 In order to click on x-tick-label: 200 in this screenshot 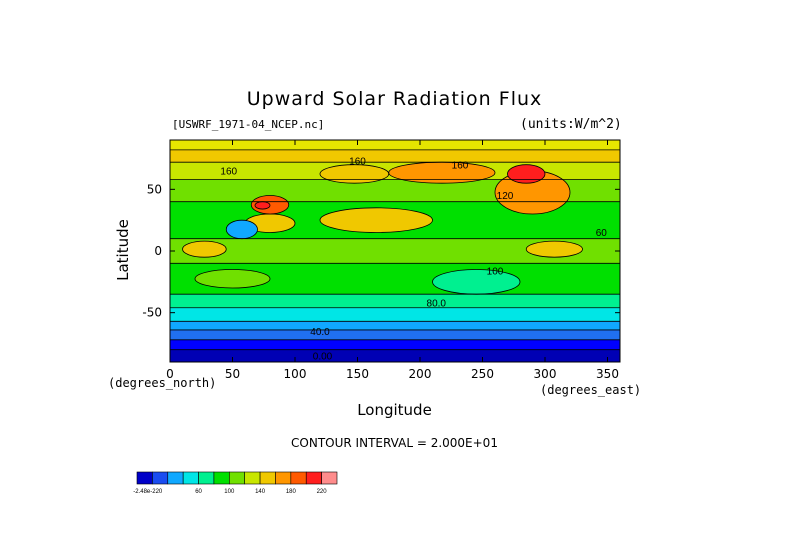, I will do `click(420, 374)`.